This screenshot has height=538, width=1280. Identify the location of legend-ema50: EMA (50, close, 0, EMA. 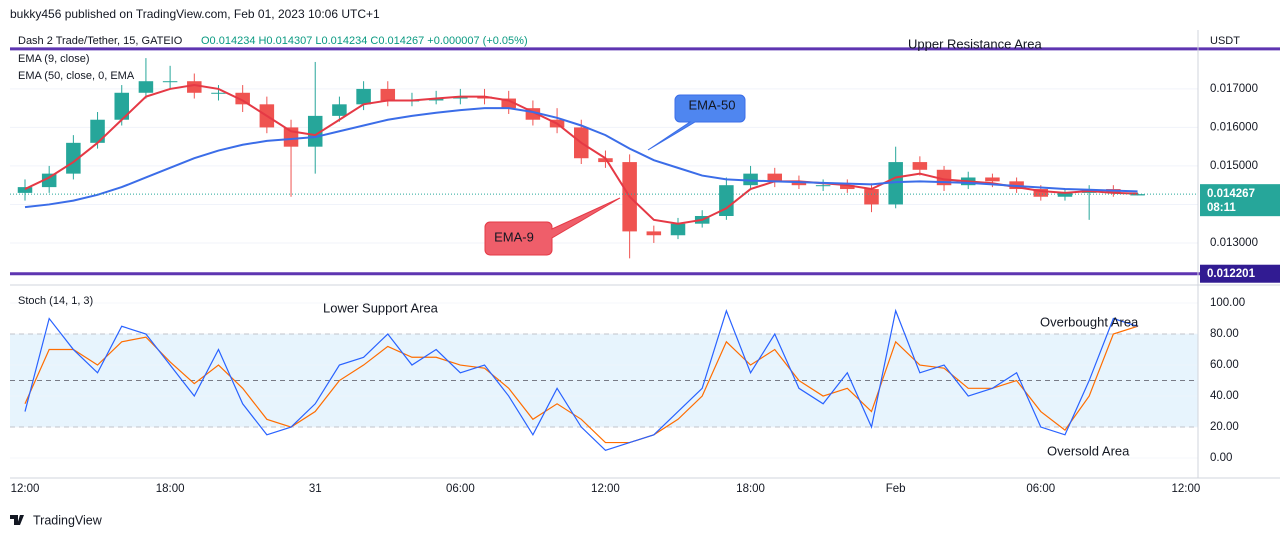
(76, 76).